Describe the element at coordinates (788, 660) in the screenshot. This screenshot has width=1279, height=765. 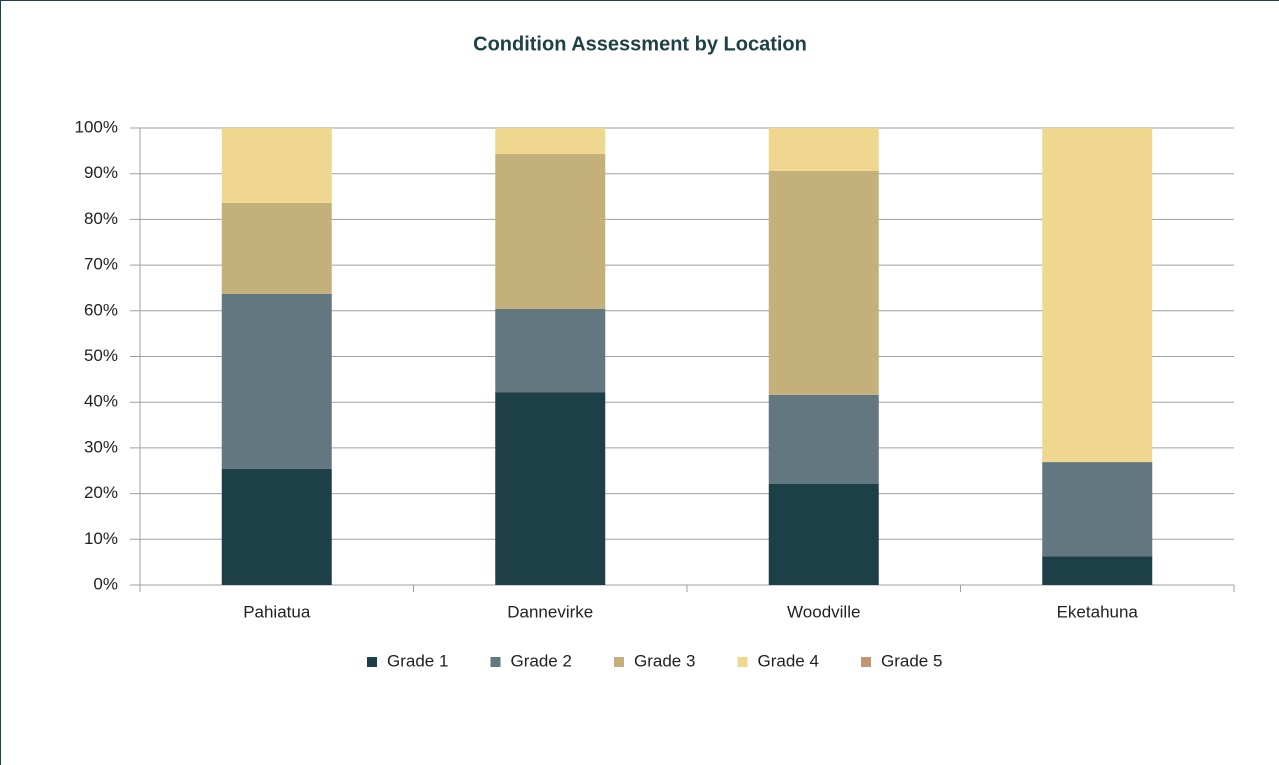
I see `legend-label: Grade 4` at that location.